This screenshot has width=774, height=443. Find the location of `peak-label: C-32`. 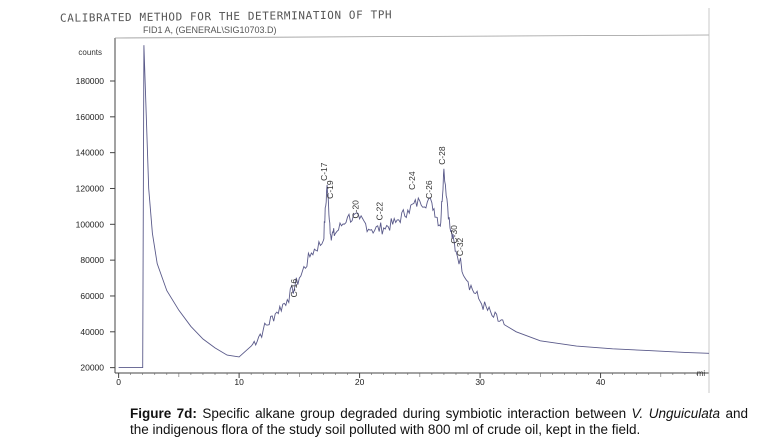

peak-label: C-32 is located at coordinates (460, 246).